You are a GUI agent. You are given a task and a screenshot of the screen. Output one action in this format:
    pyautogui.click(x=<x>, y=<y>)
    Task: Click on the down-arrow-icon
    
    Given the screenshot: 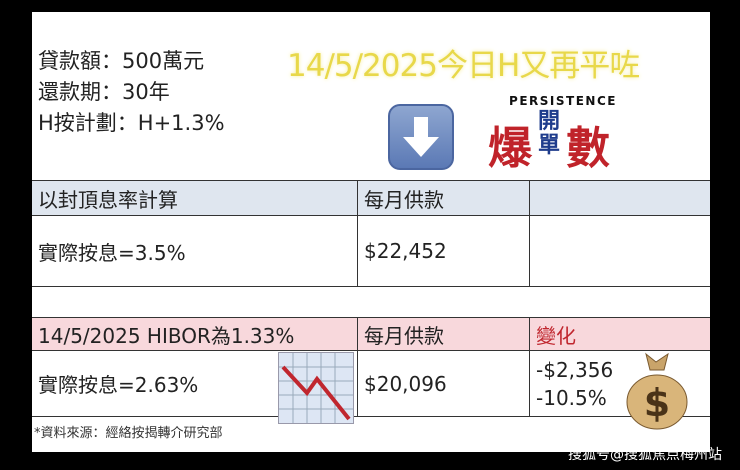 What is the action you would take?
    pyautogui.click(x=421, y=137)
    